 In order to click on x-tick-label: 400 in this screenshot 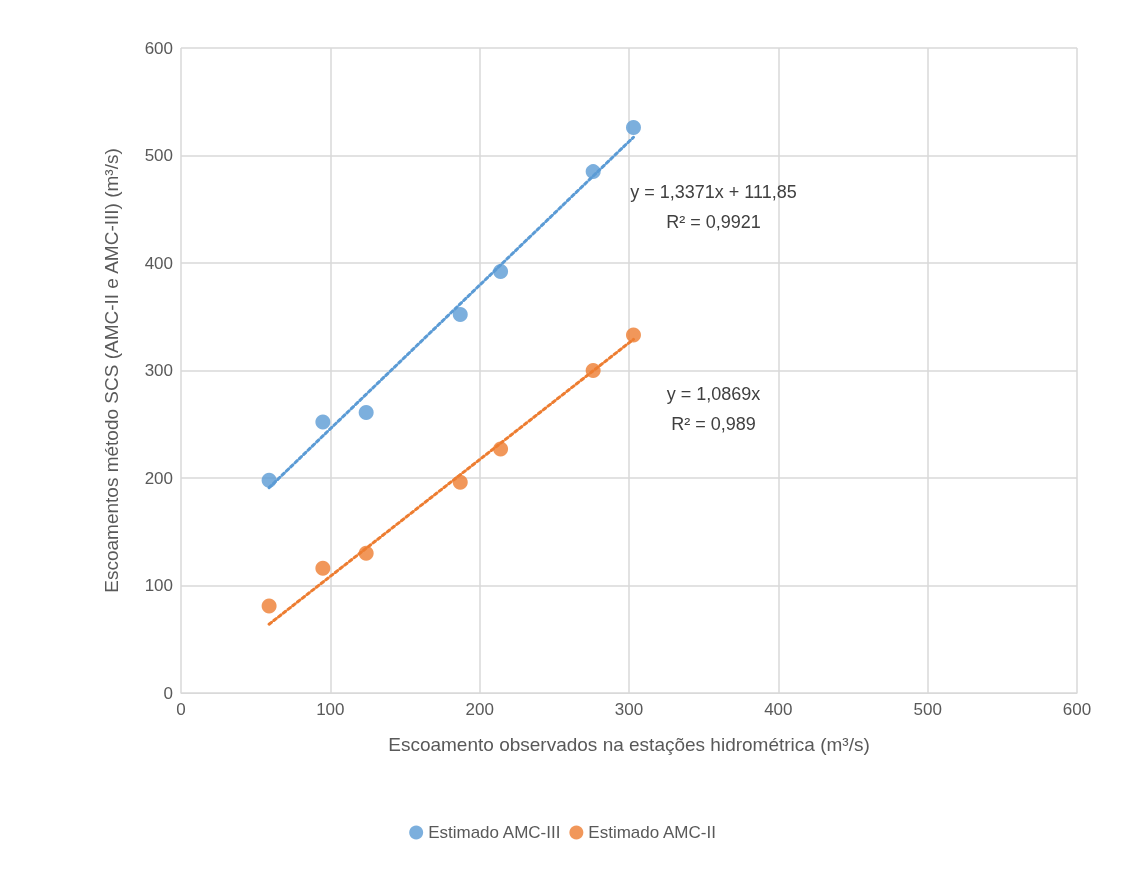, I will do `click(778, 709)`.